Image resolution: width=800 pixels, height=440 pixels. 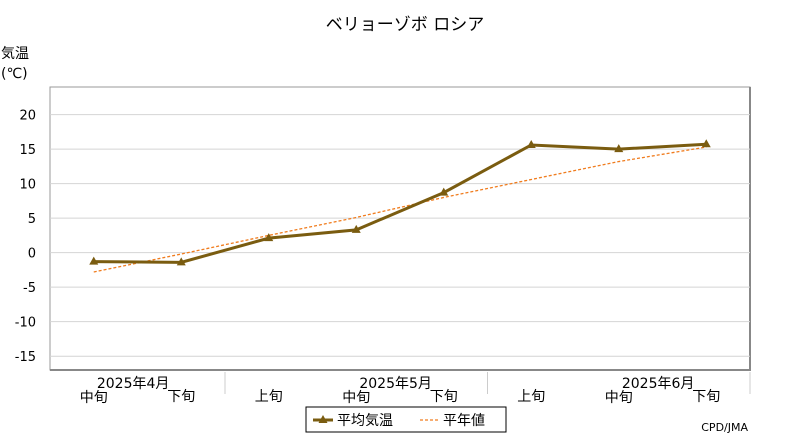 What do you see at coordinates (29, 288) in the screenshot?
I see `y-tick-label: -5` at bounding box center [29, 288].